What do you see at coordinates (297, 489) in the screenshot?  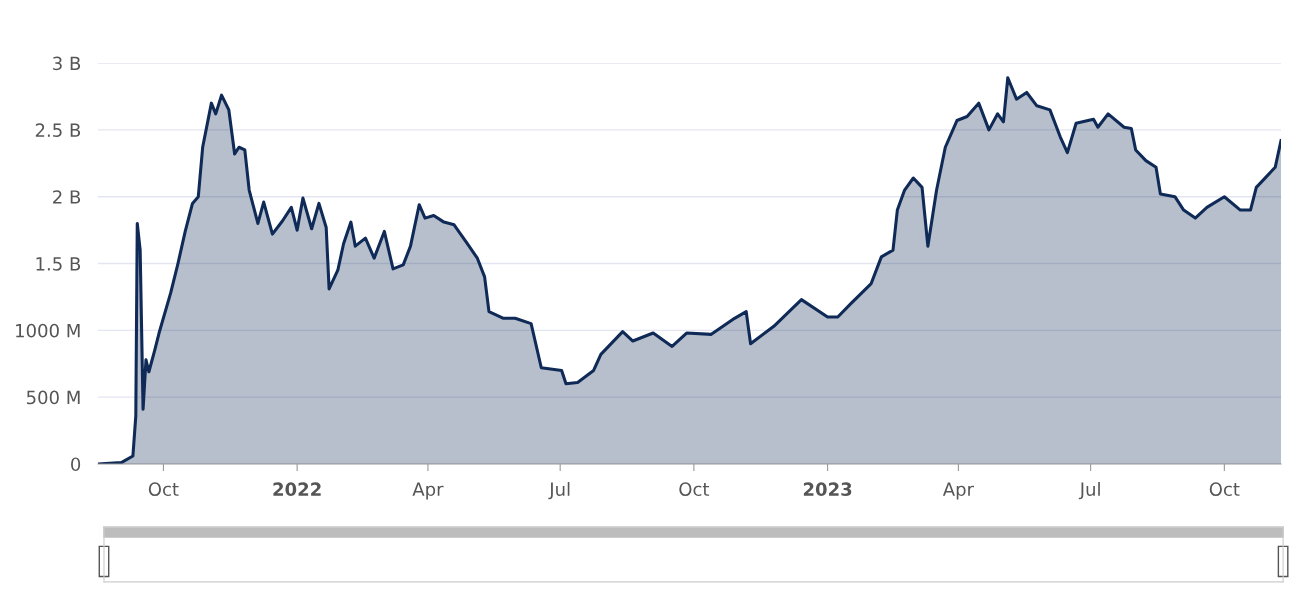 I see `x-tick-label: 2022` at bounding box center [297, 489].